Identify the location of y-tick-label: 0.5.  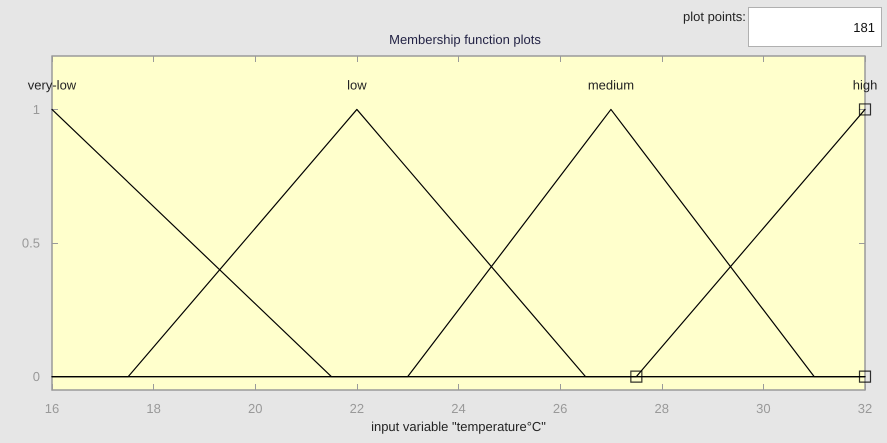
(31, 243).